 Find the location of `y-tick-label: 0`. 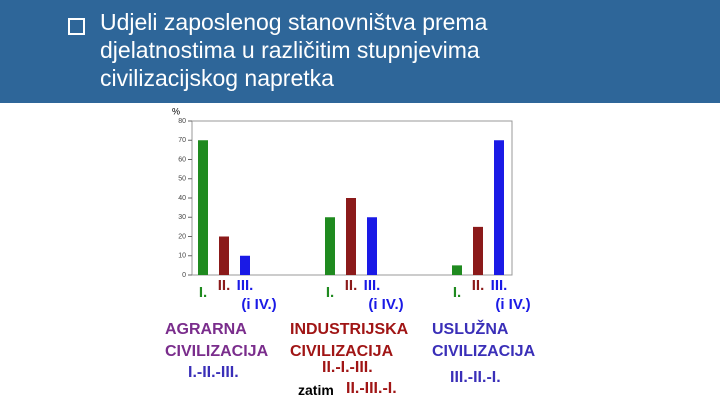

y-tick-label: 0 is located at coordinates (184, 275).